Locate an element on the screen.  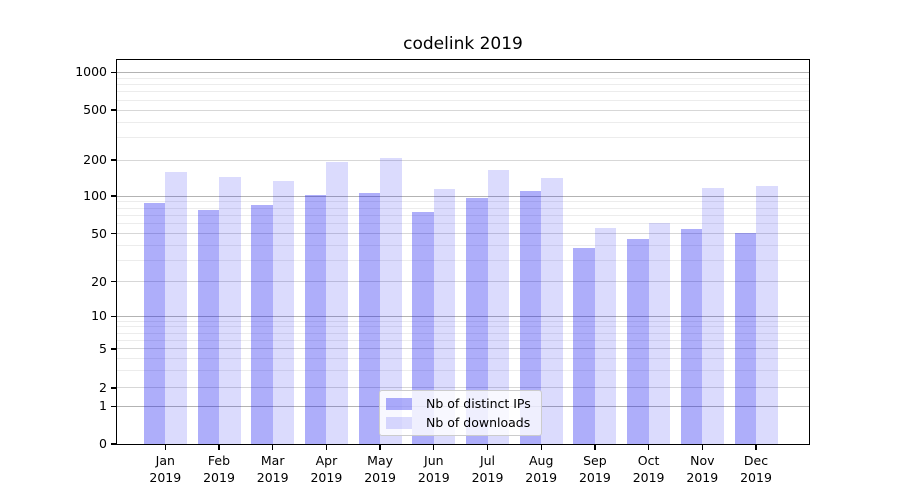
bar-downloads-aug is located at coordinates (552, 310).